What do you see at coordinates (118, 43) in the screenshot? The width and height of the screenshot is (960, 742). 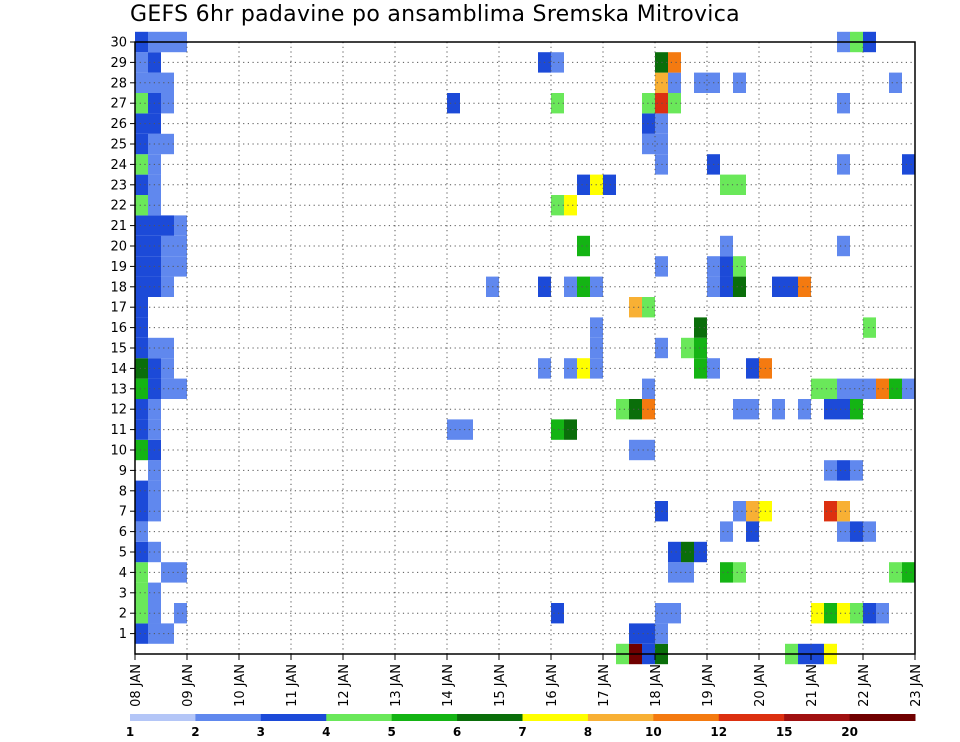 I see `y-tick-label: 30` at bounding box center [118, 43].